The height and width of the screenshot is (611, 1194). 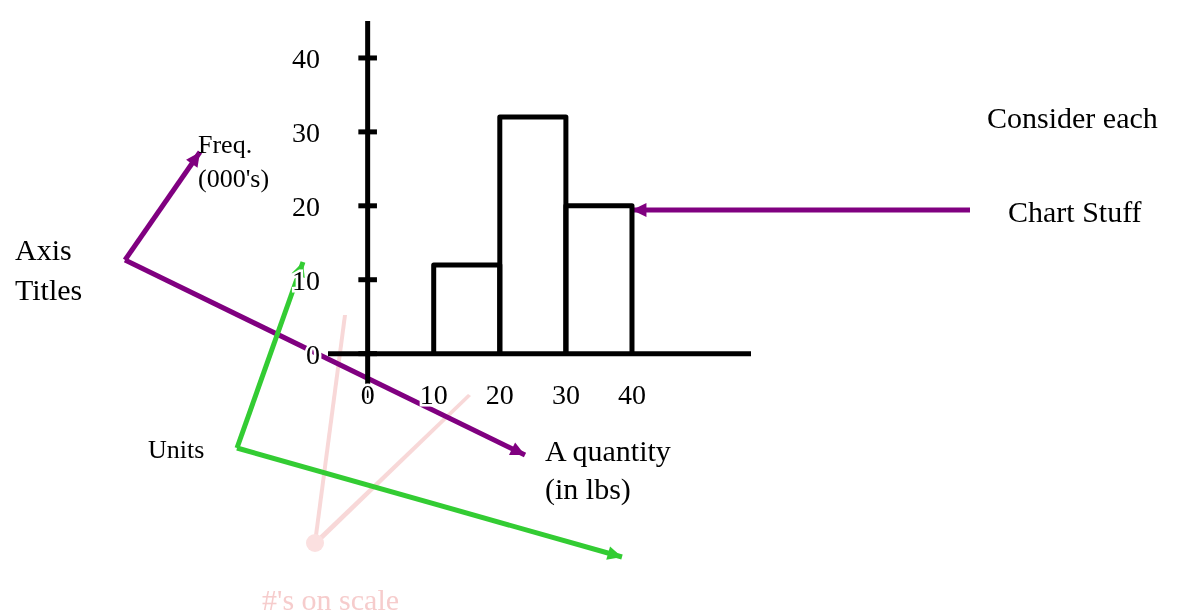 I want to click on text: Chart Stuff, so click(x=1075, y=212).